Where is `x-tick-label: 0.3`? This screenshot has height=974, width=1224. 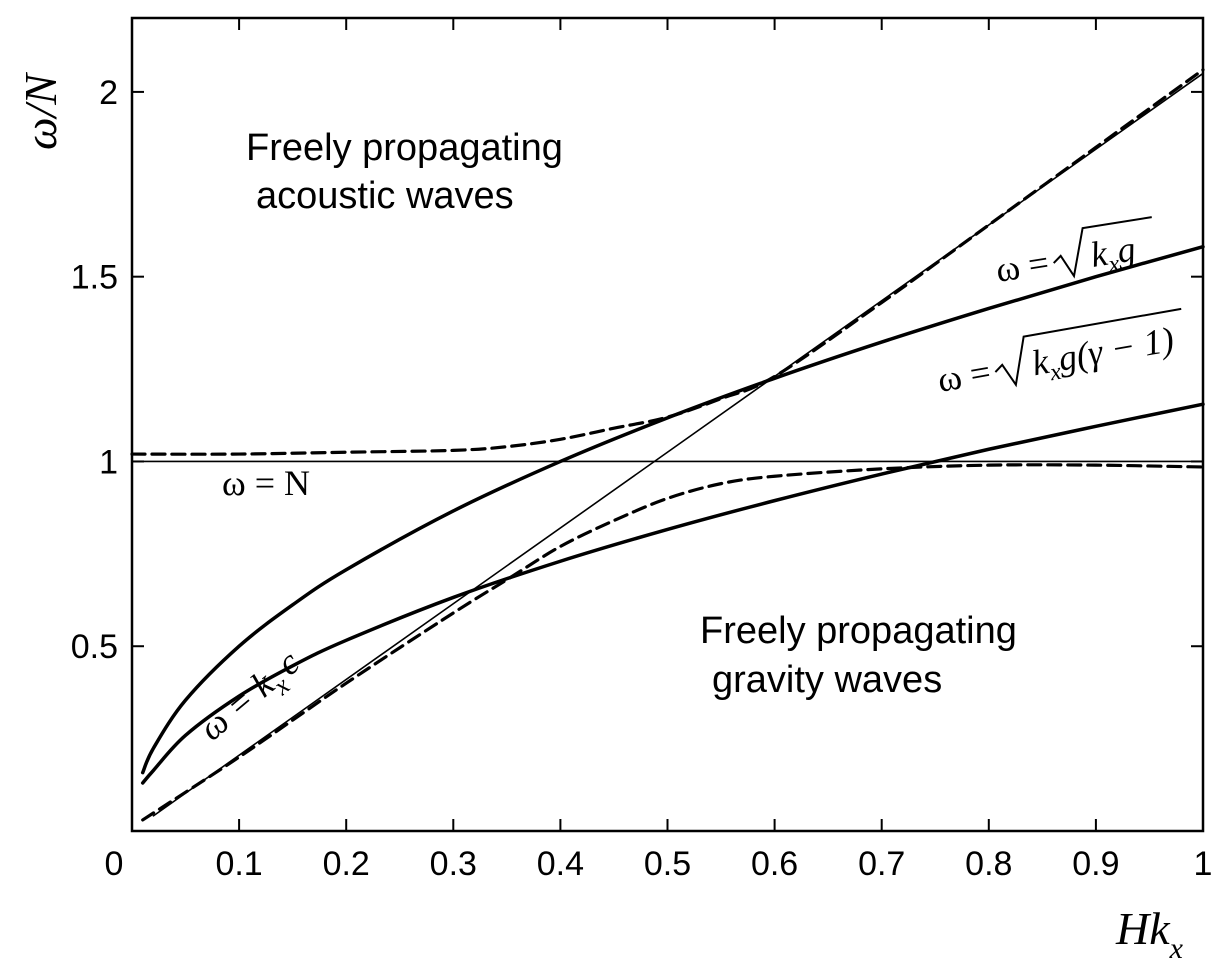 x-tick-label: 0.3 is located at coordinates (453, 864).